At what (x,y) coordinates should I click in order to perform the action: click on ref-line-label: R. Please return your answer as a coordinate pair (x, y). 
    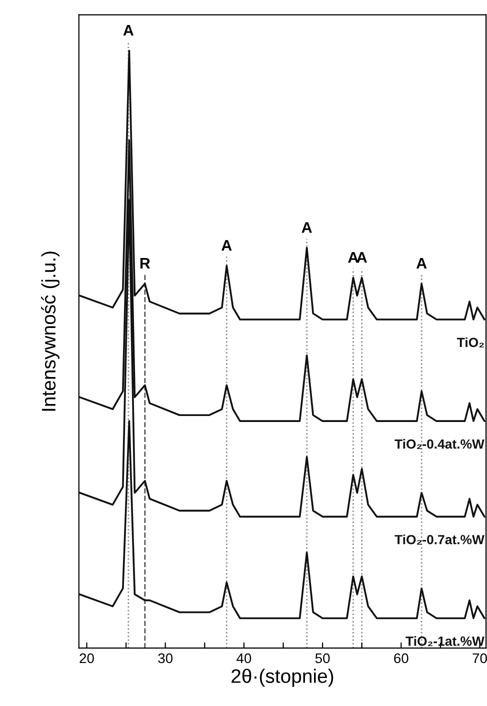
    Looking at the image, I should click on (145, 263).